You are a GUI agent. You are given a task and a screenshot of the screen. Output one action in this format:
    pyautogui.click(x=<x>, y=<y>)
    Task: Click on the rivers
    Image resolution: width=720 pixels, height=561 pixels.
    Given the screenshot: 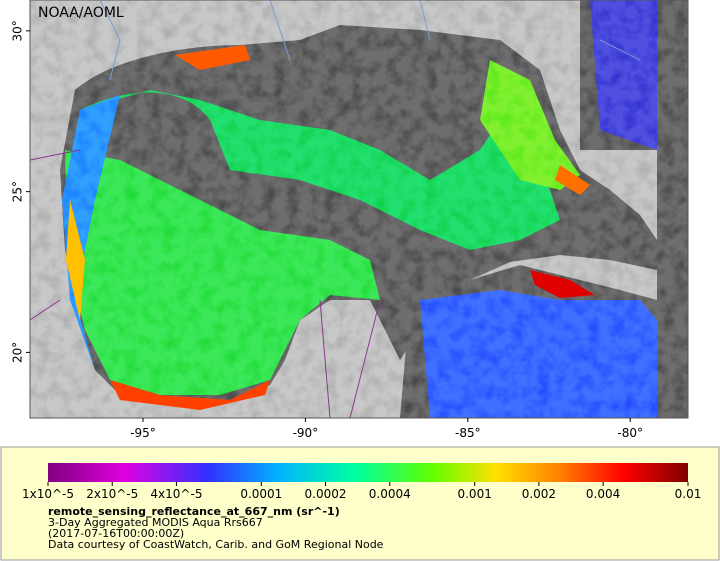 What is the action you would take?
    pyautogui.click(x=370, y=40)
    